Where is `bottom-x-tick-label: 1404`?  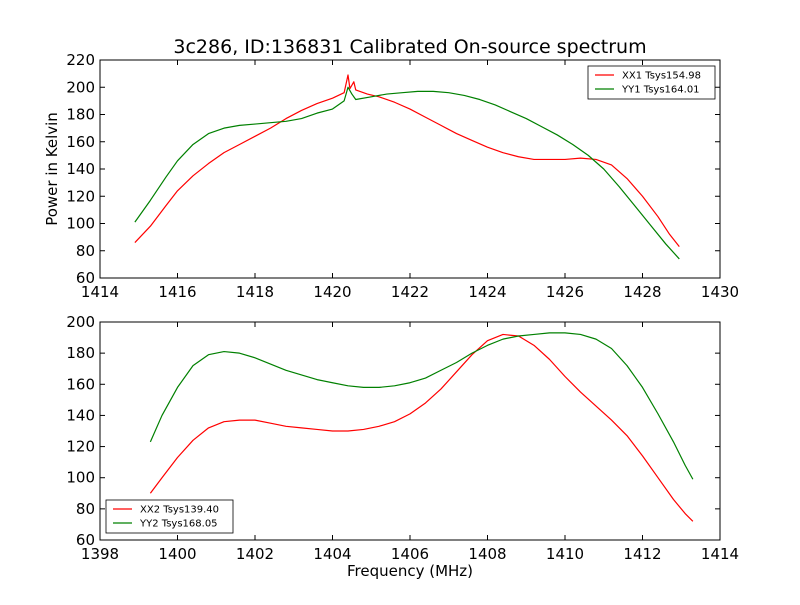
bottom-x-tick-label: 1404 is located at coordinates (332, 554).